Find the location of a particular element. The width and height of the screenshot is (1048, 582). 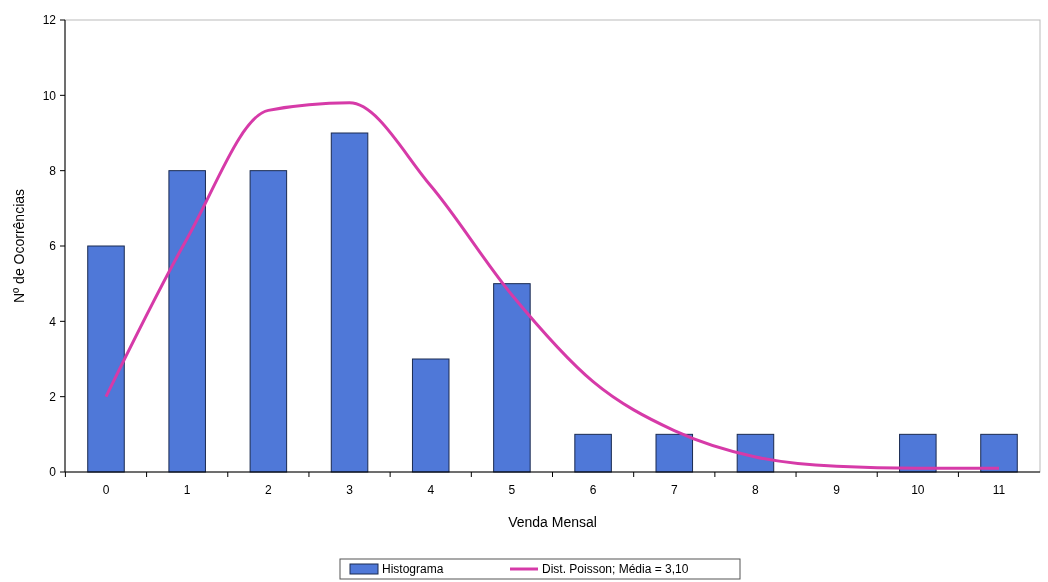

x-tick-label: 2 is located at coordinates (269, 490).